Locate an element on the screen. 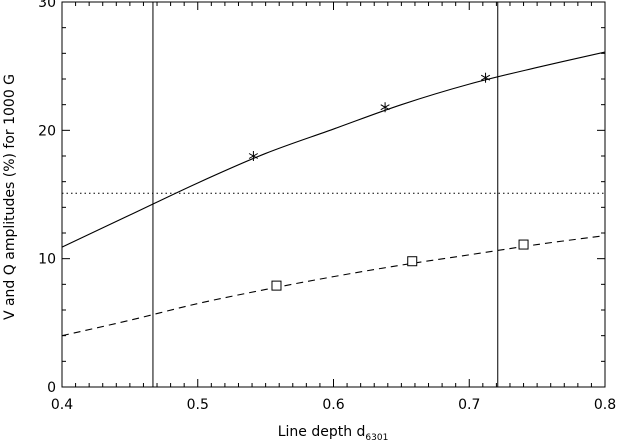 The height and width of the screenshot is (442, 618). x-axis-label-main: Line depth d is located at coordinates (322, 432).